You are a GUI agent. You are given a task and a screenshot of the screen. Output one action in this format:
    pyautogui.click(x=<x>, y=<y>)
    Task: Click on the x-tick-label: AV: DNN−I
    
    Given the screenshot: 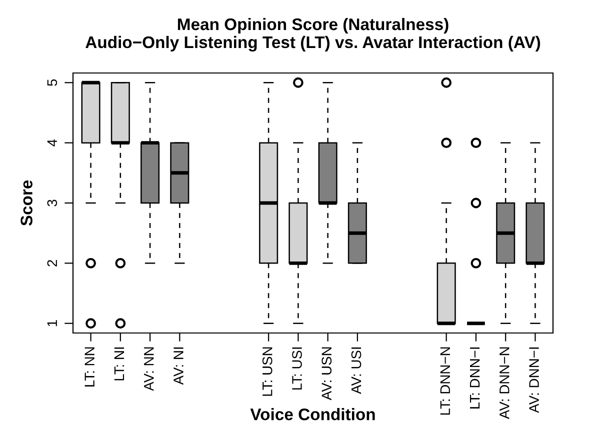 What is the action you would take?
    pyautogui.click(x=534, y=380)
    